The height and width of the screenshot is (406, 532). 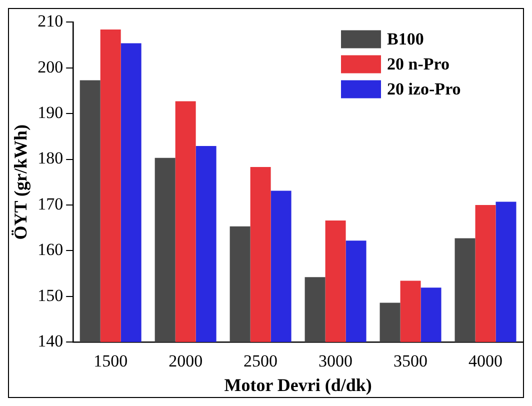 What do you see at coordinates (51, 204) in the screenshot?
I see `y-tick-label: 170` at bounding box center [51, 204].